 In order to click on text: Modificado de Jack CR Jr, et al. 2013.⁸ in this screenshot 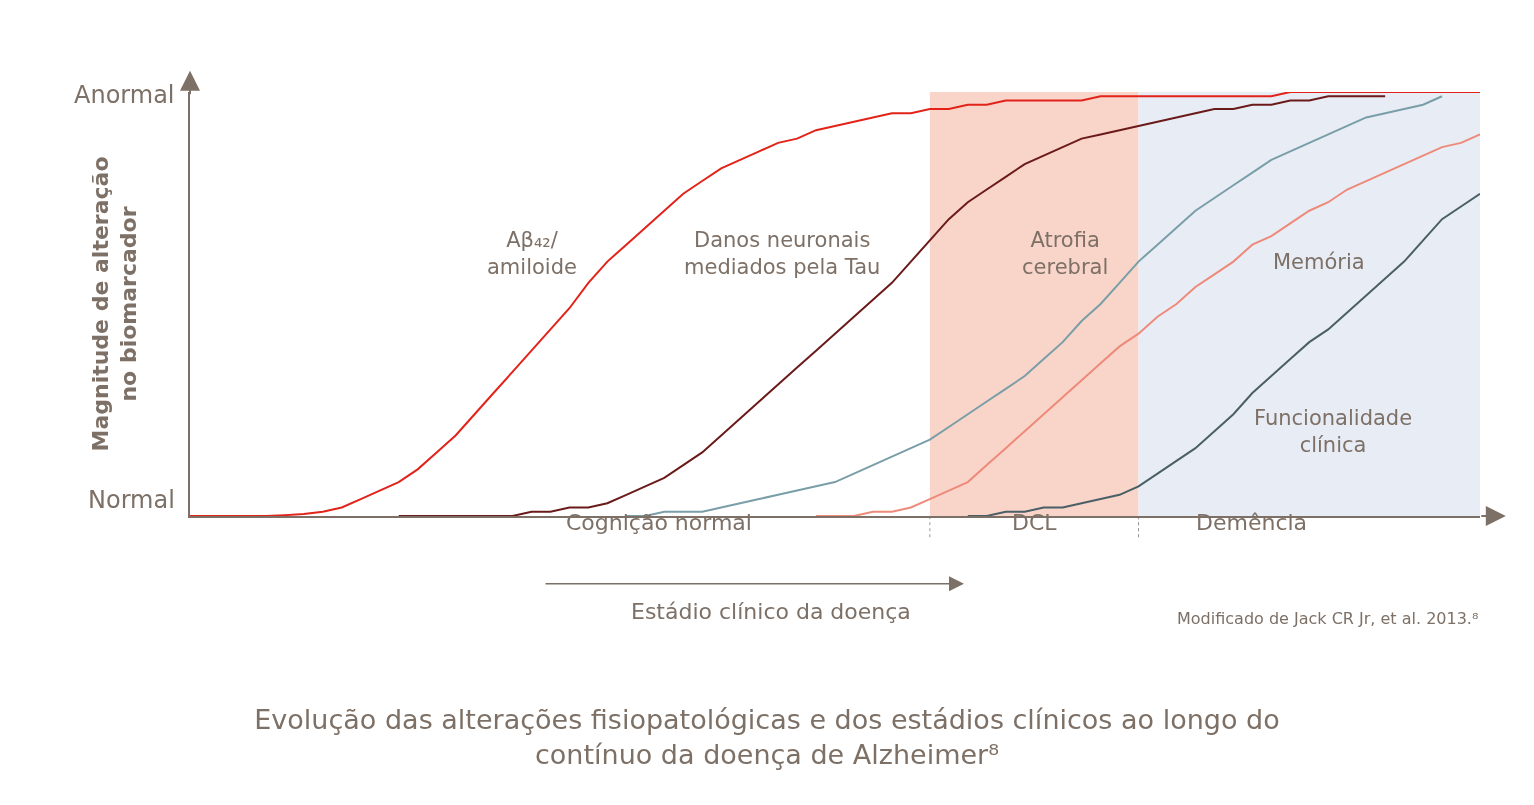, I will do `click(1328, 618)`.